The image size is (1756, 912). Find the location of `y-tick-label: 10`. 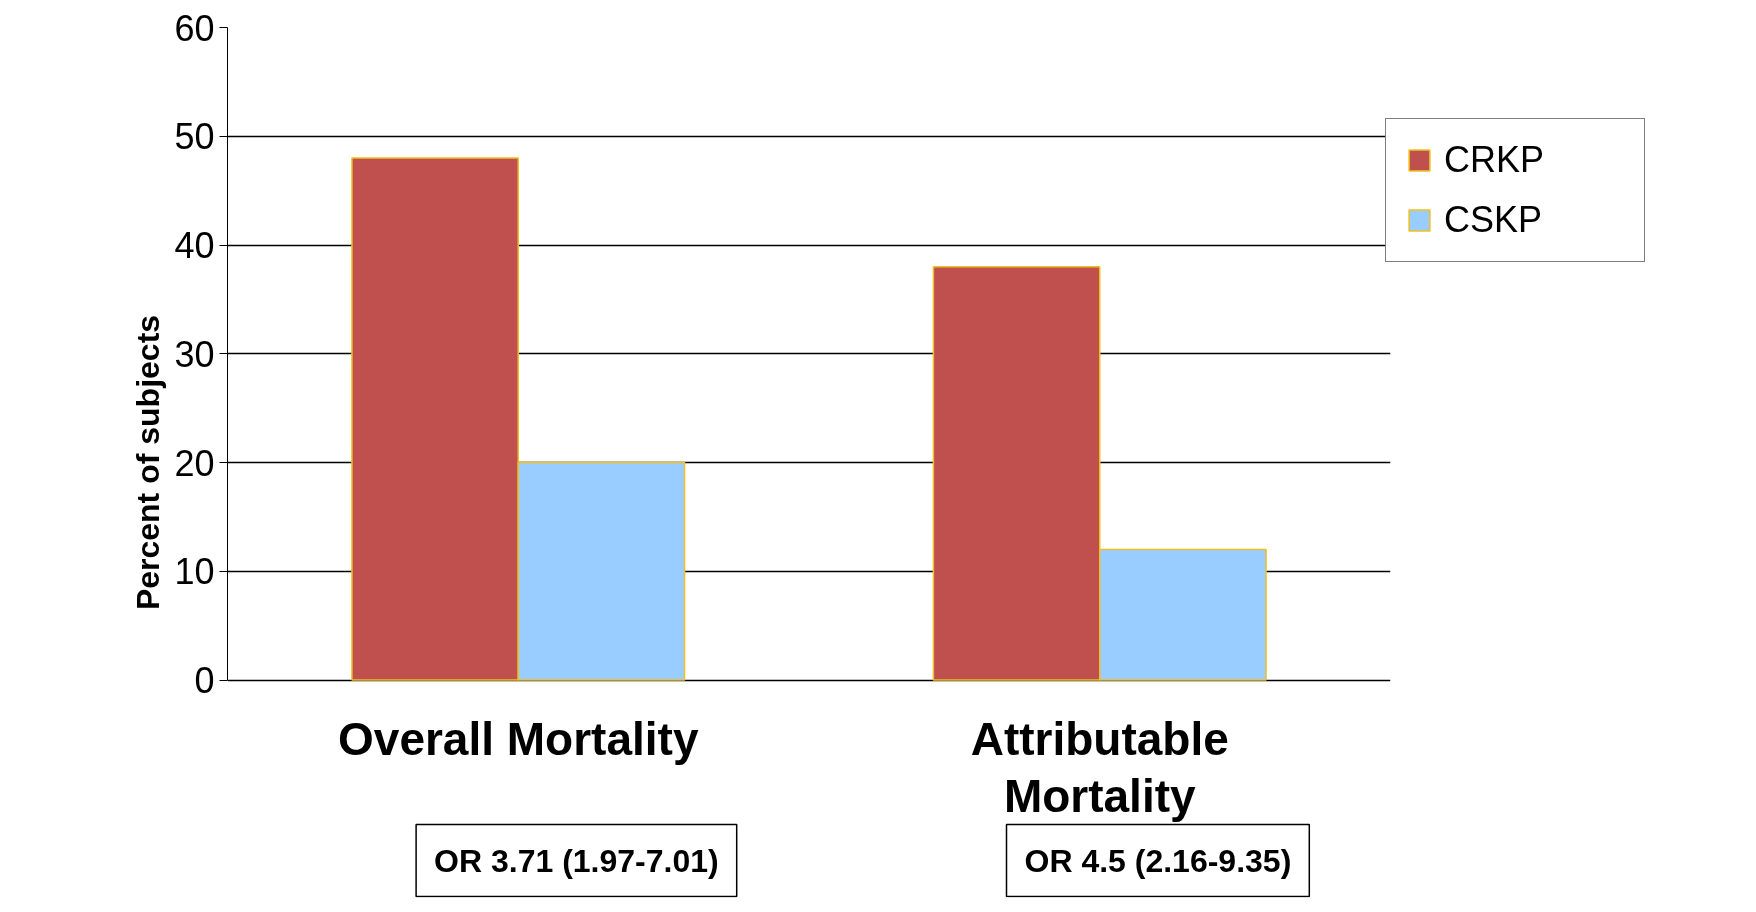

y-tick-label: 10 is located at coordinates (194, 572).